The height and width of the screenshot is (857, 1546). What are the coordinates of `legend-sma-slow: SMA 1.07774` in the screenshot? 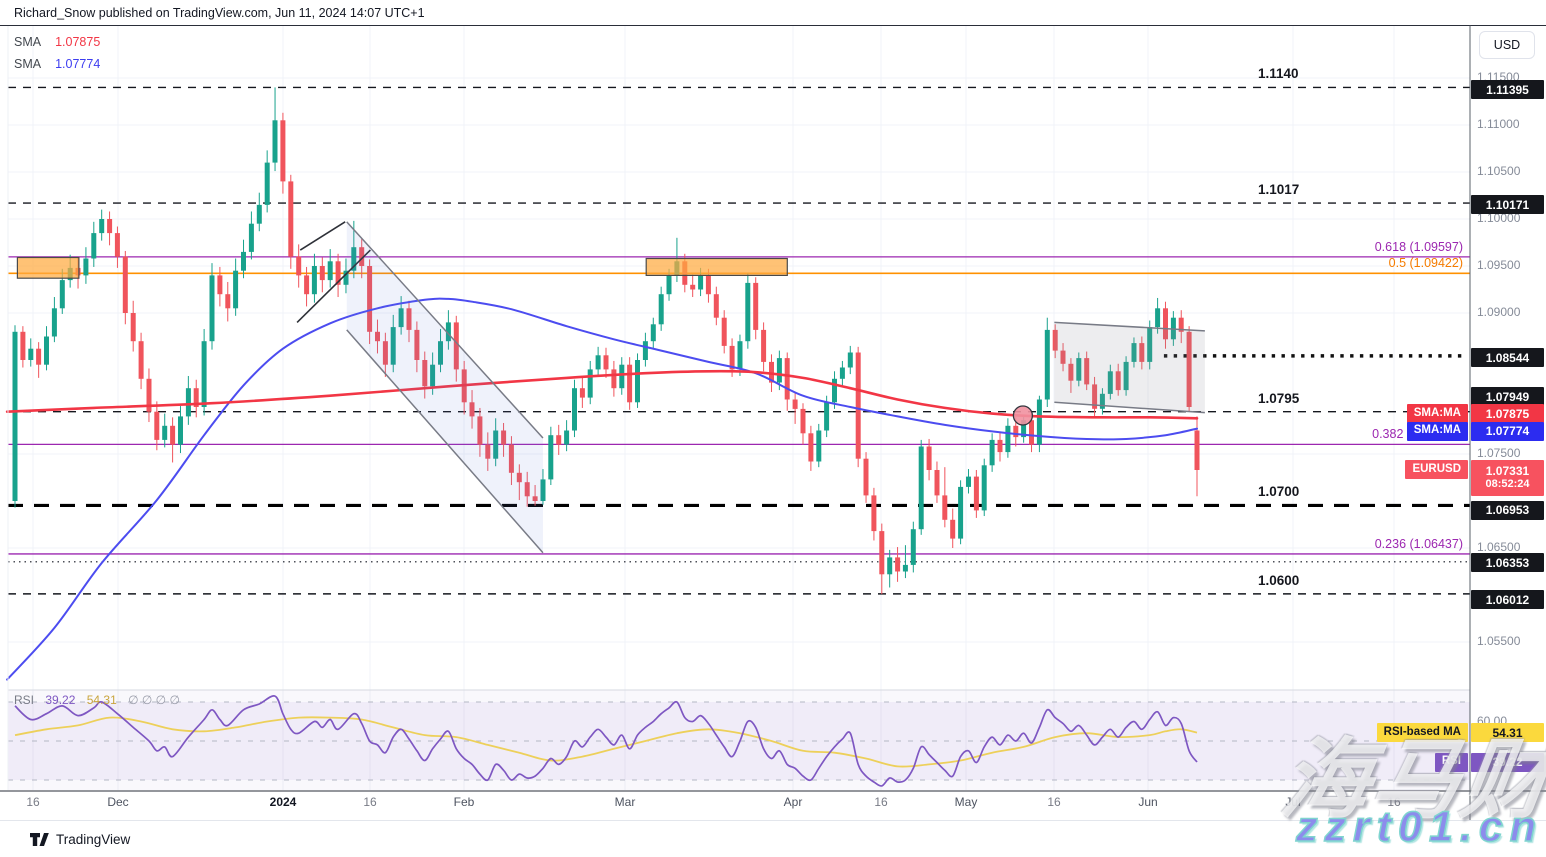 It's located at (57, 64).